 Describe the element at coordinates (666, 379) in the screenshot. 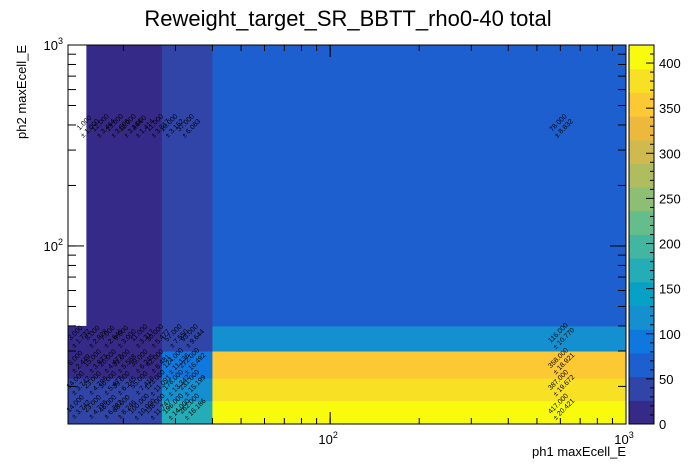

I see `colorbar-tick-label: 50` at that location.